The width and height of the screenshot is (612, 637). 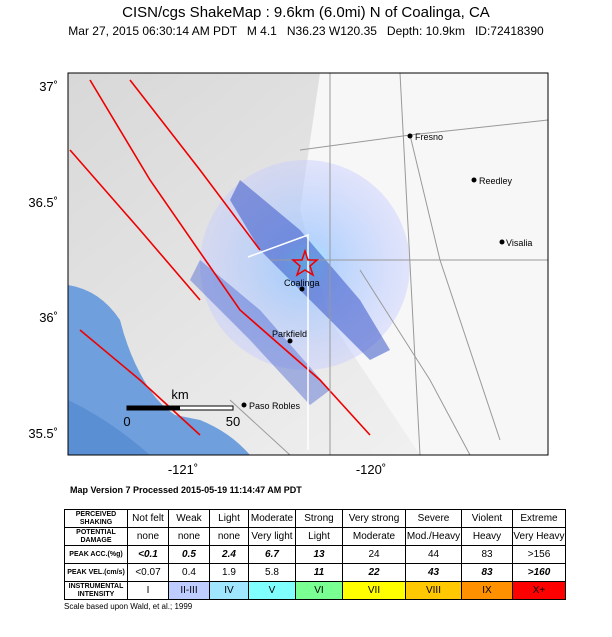 What do you see at coordinates (433, 572) in the screenshot?
I see `legend-cell: 43` at bounding box center [433, 572].